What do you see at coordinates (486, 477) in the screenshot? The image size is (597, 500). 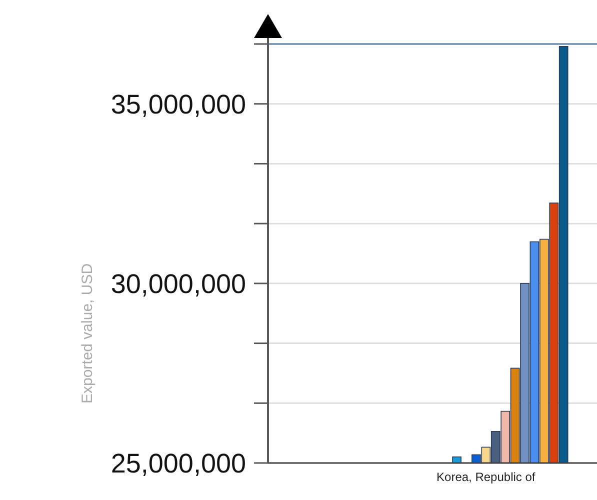 I see `x-tick-label: Korea, Republic of` at bounding box center [486, 477].